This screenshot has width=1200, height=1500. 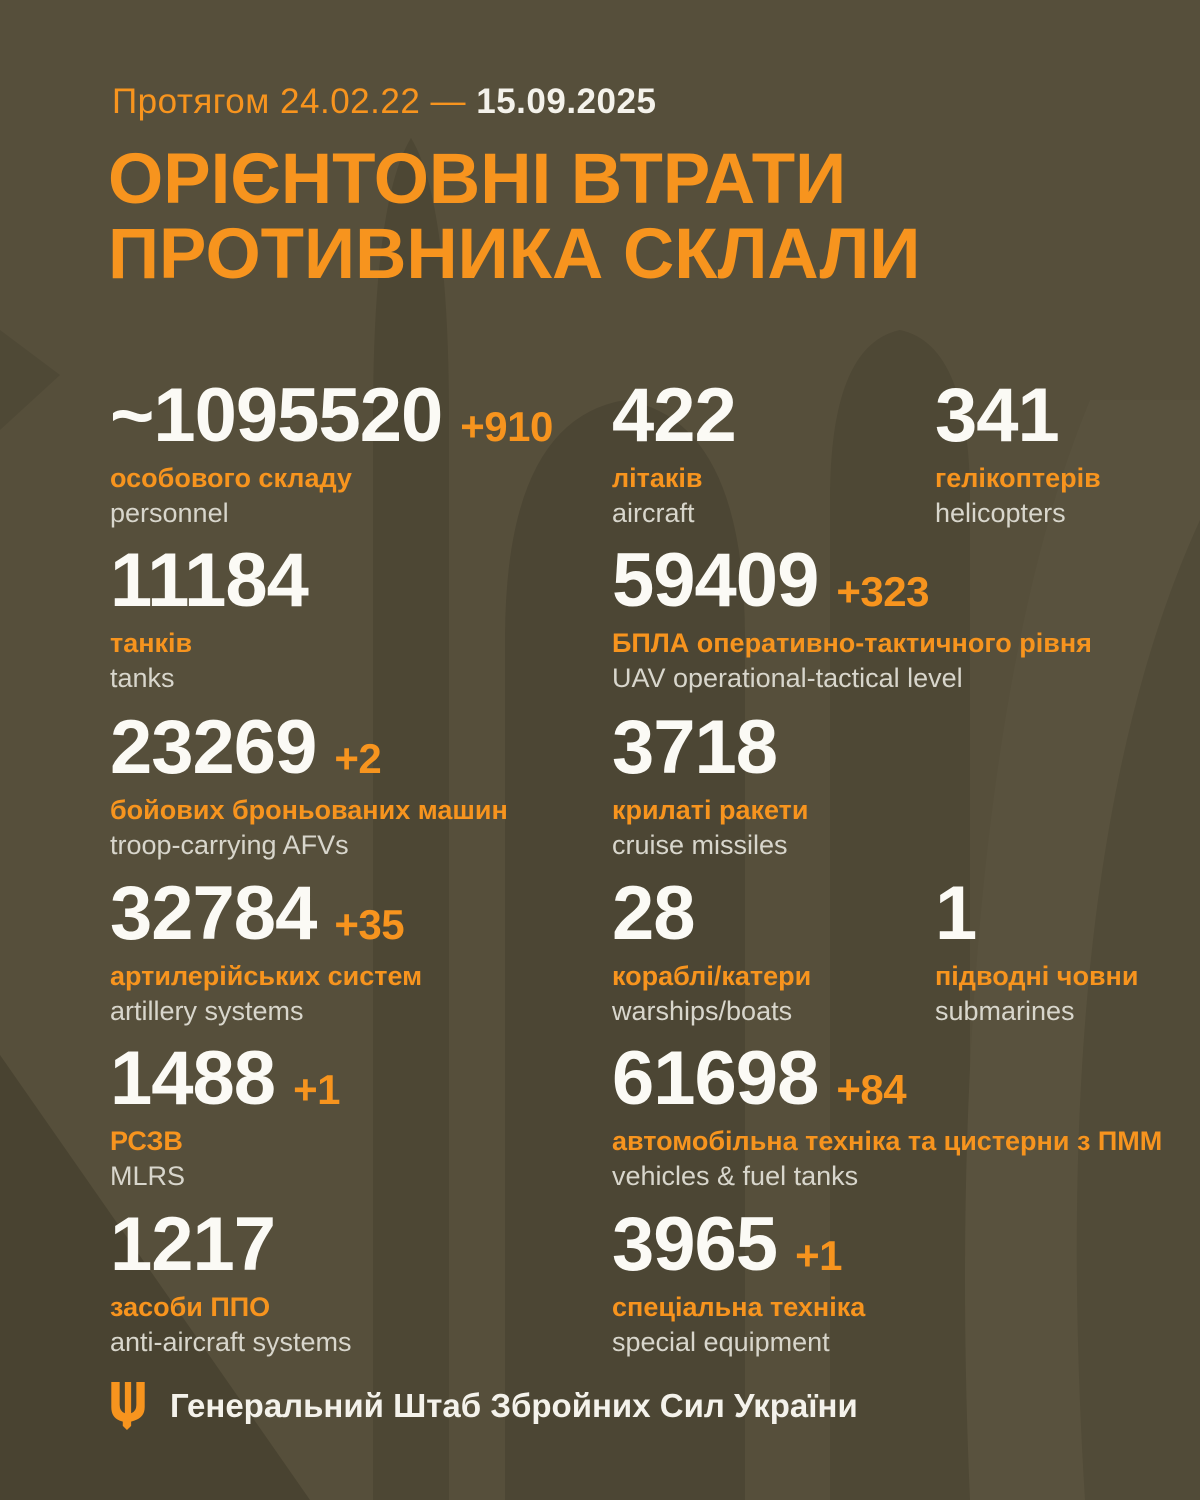 What do you see at coordinates (169, 512) in the screenshot?
I see `stat-label-en: personnel` at bounding box center [169, 512].